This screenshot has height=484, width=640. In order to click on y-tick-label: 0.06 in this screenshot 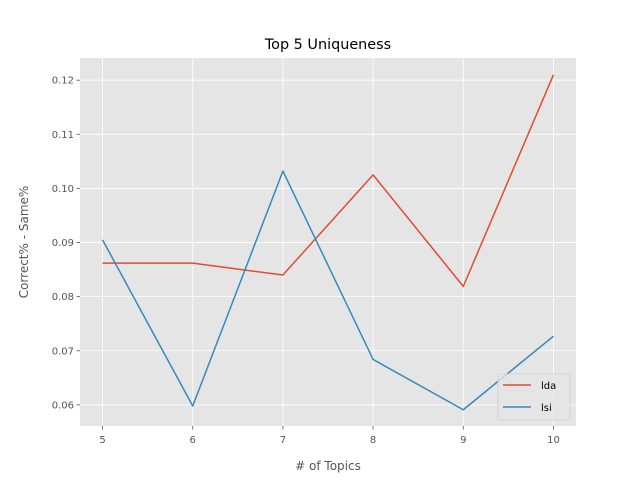, I will do `click(63, 405)`.